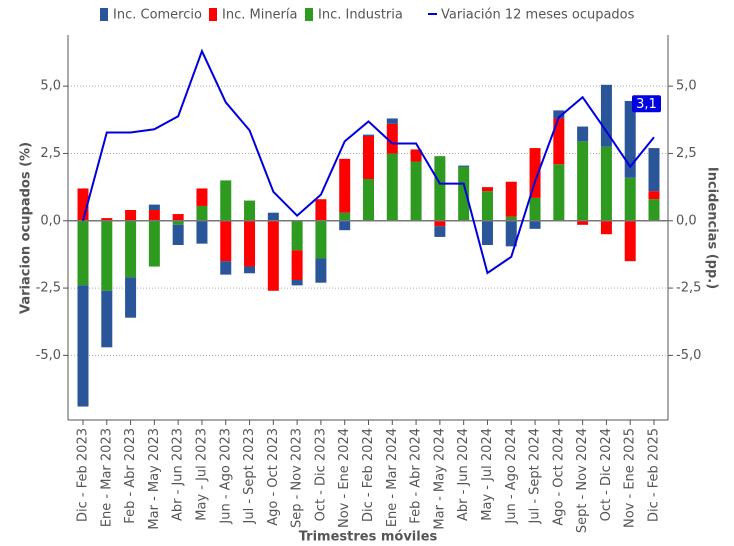 This screenshot has width=734, height=546. Describe the element at coordinates (48, 355) in the screenshot. I see `y-tick-label: -5,0` at that location.